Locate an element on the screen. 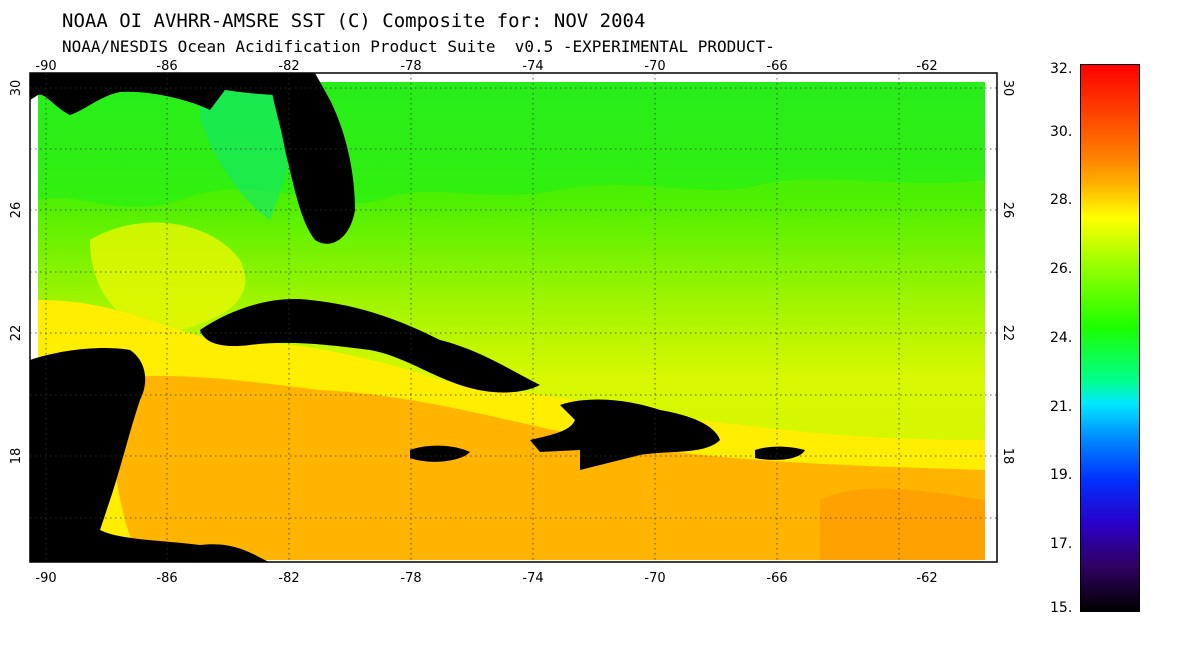  colorbar-label: 26. is located at coordinates (1061, 269).